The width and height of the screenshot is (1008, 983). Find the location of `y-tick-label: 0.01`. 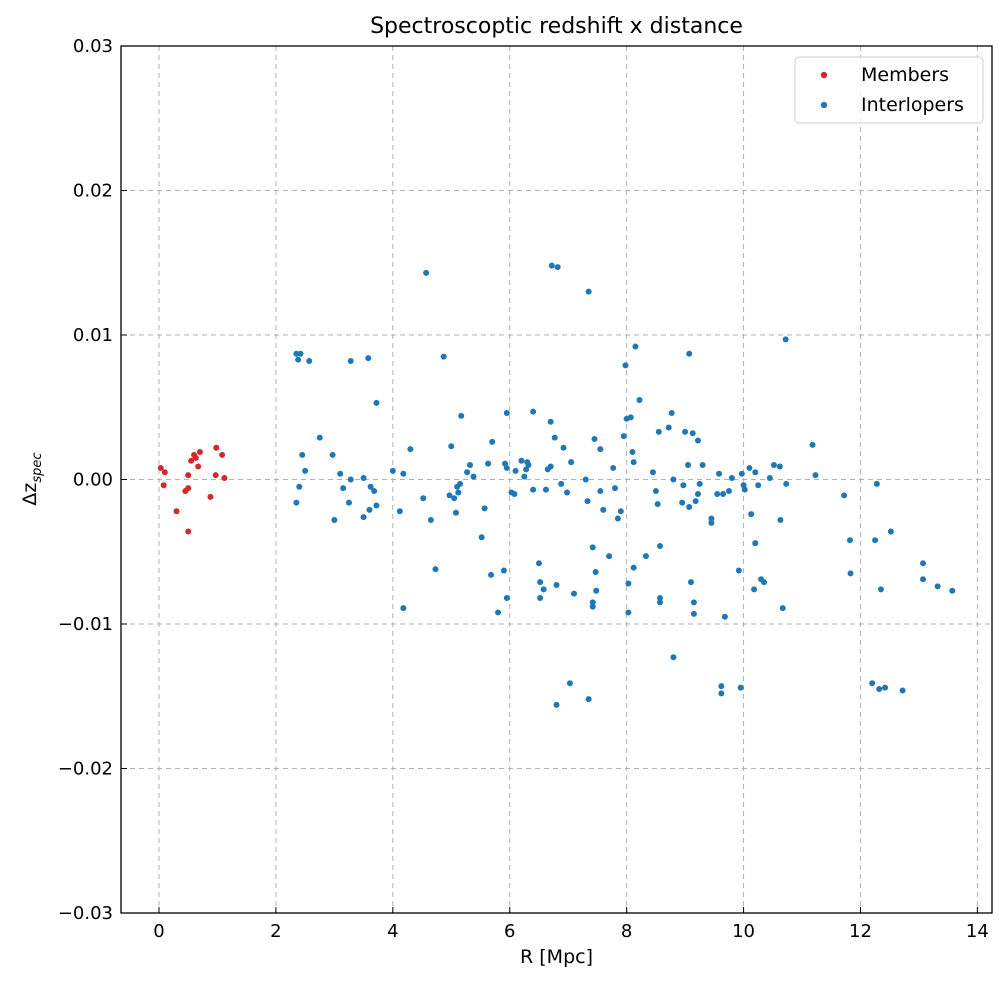

y-tick-label: 0.01 is located at coordinates (93, 335).